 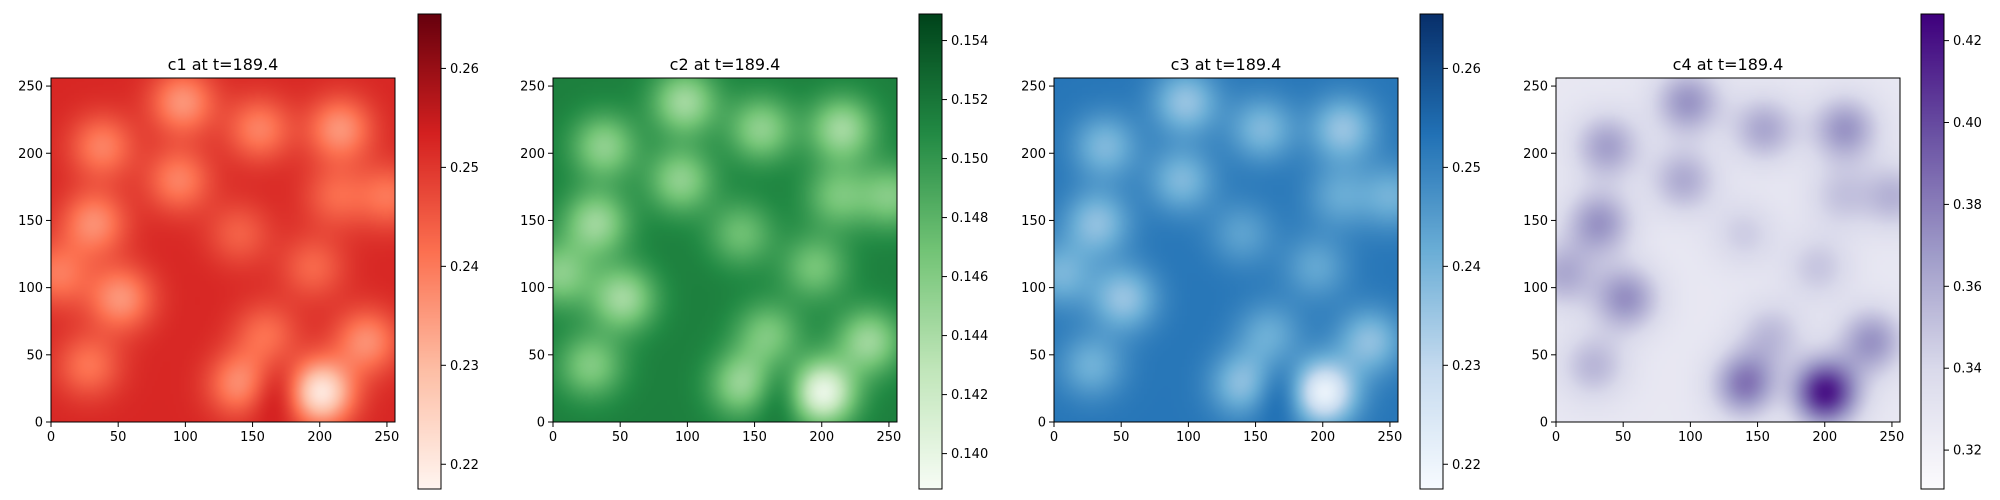 I want to click on panel-2-ytick-label: 0, so click(x=541, y=423).